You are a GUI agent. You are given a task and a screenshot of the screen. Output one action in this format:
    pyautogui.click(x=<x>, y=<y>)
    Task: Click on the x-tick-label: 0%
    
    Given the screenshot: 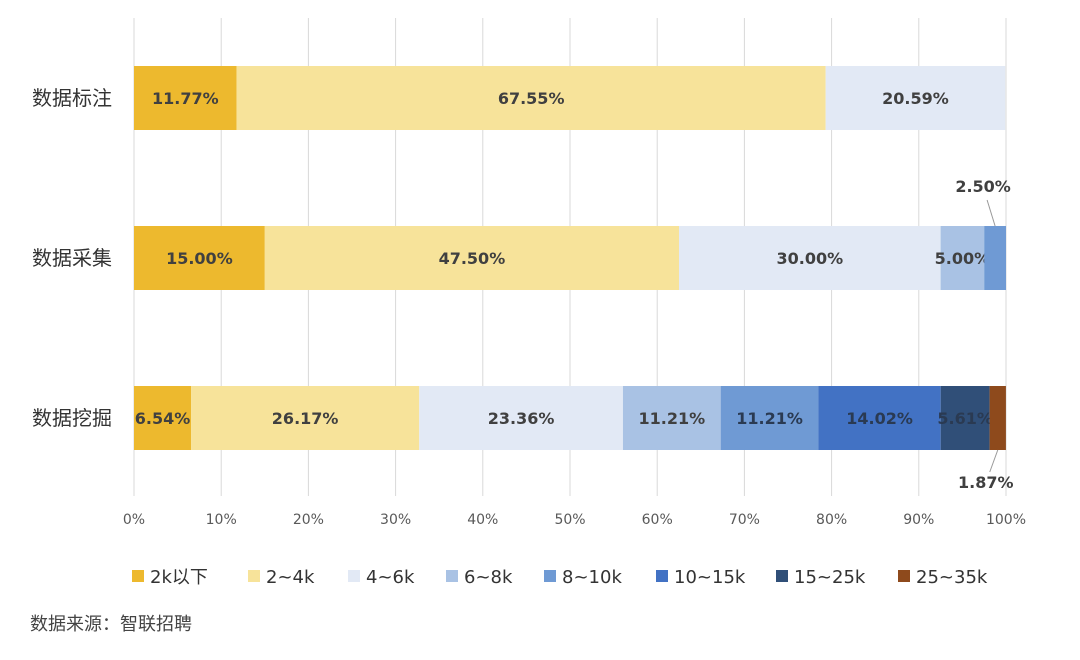 What is the action you would take?
    pyautogui.click(x=134, y=520)
    